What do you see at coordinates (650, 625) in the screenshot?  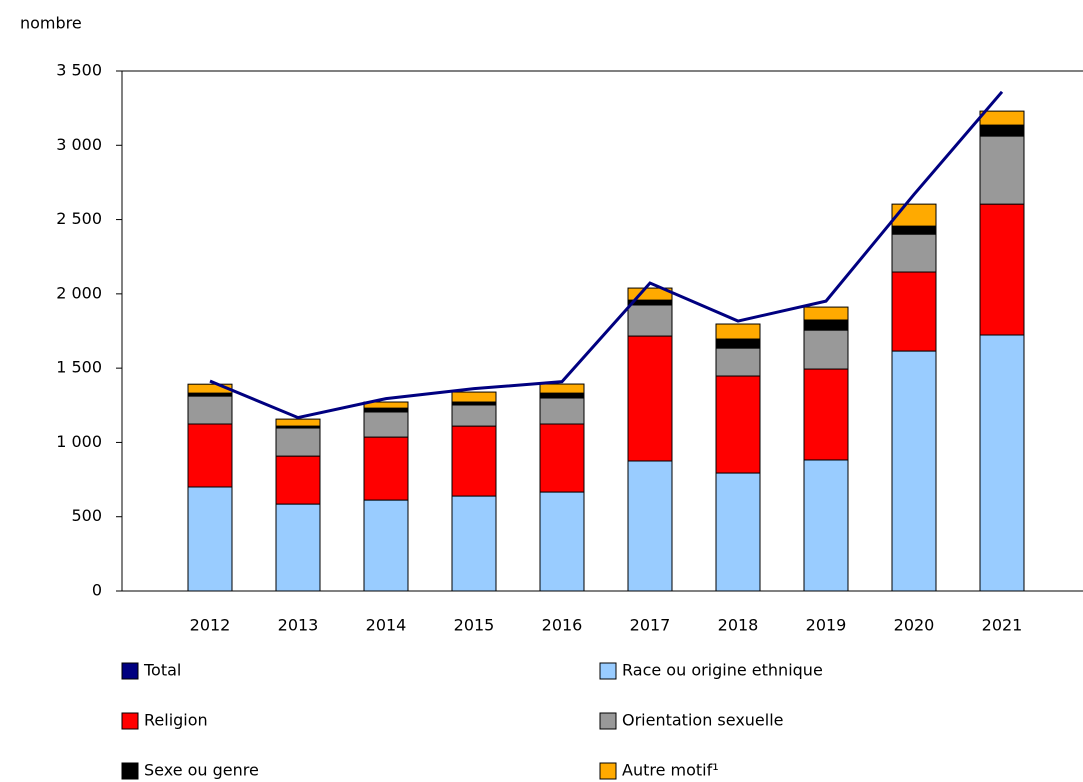 I see `x-tick-label: 2017` at bounding box center [650, 625].